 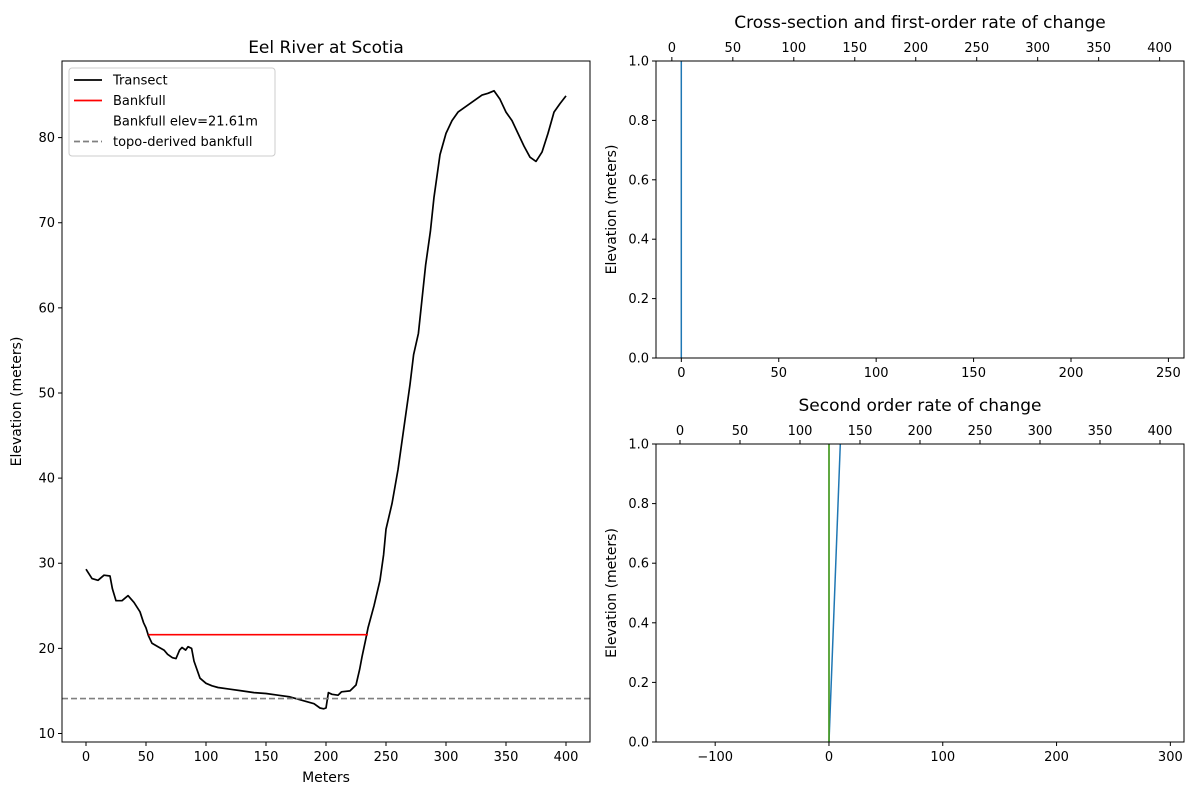 What do you see at coordinates (326, 48) in the screenshot?
I see `chart-title: Eel River at Scotia` at bounding box center [326, 48].